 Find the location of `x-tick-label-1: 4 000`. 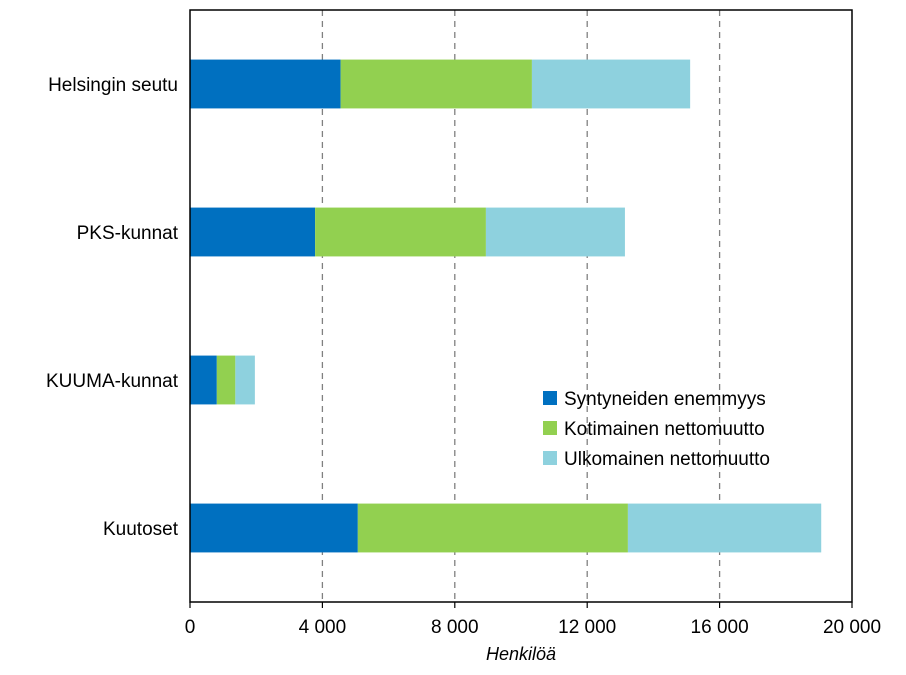

x-tick-label-1: 4 000 is located at coordinates (323, 627).